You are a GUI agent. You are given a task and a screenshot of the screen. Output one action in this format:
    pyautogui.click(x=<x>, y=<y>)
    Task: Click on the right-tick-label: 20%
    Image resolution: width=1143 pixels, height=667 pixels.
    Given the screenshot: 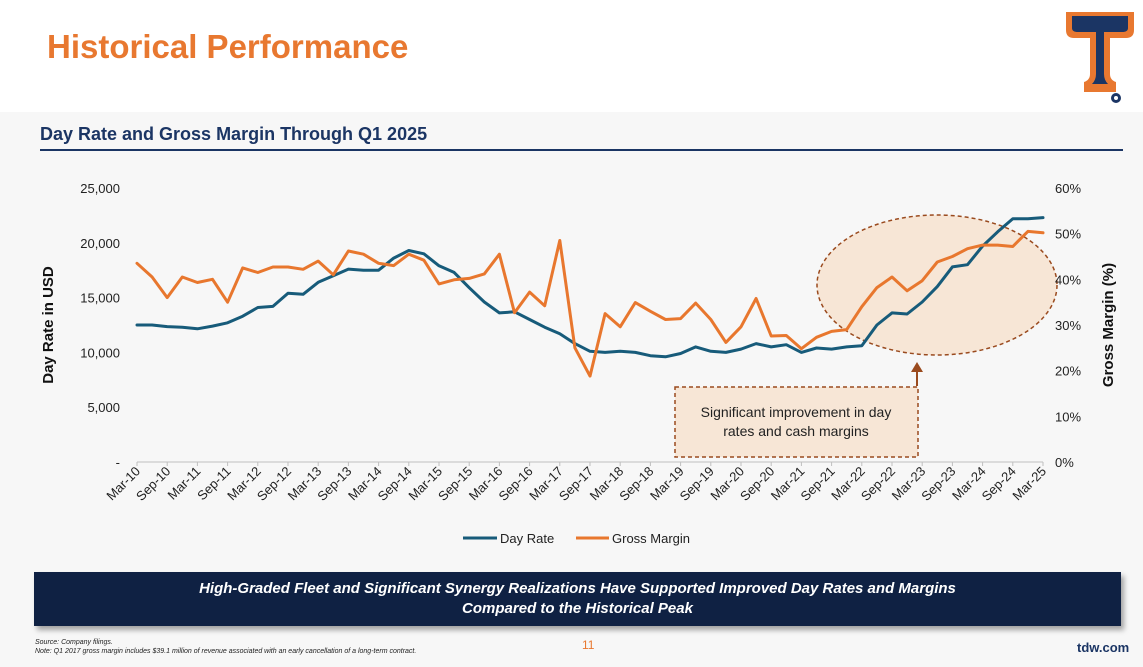 What is the action you would take?
    pyautogui.click(x=1068, y=371)
    